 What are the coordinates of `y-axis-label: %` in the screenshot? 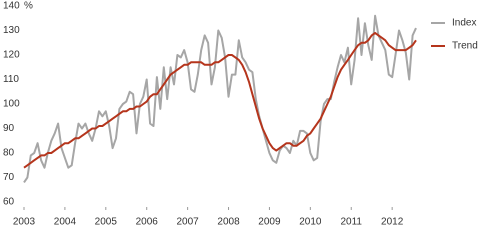 It's located at (28, 6).